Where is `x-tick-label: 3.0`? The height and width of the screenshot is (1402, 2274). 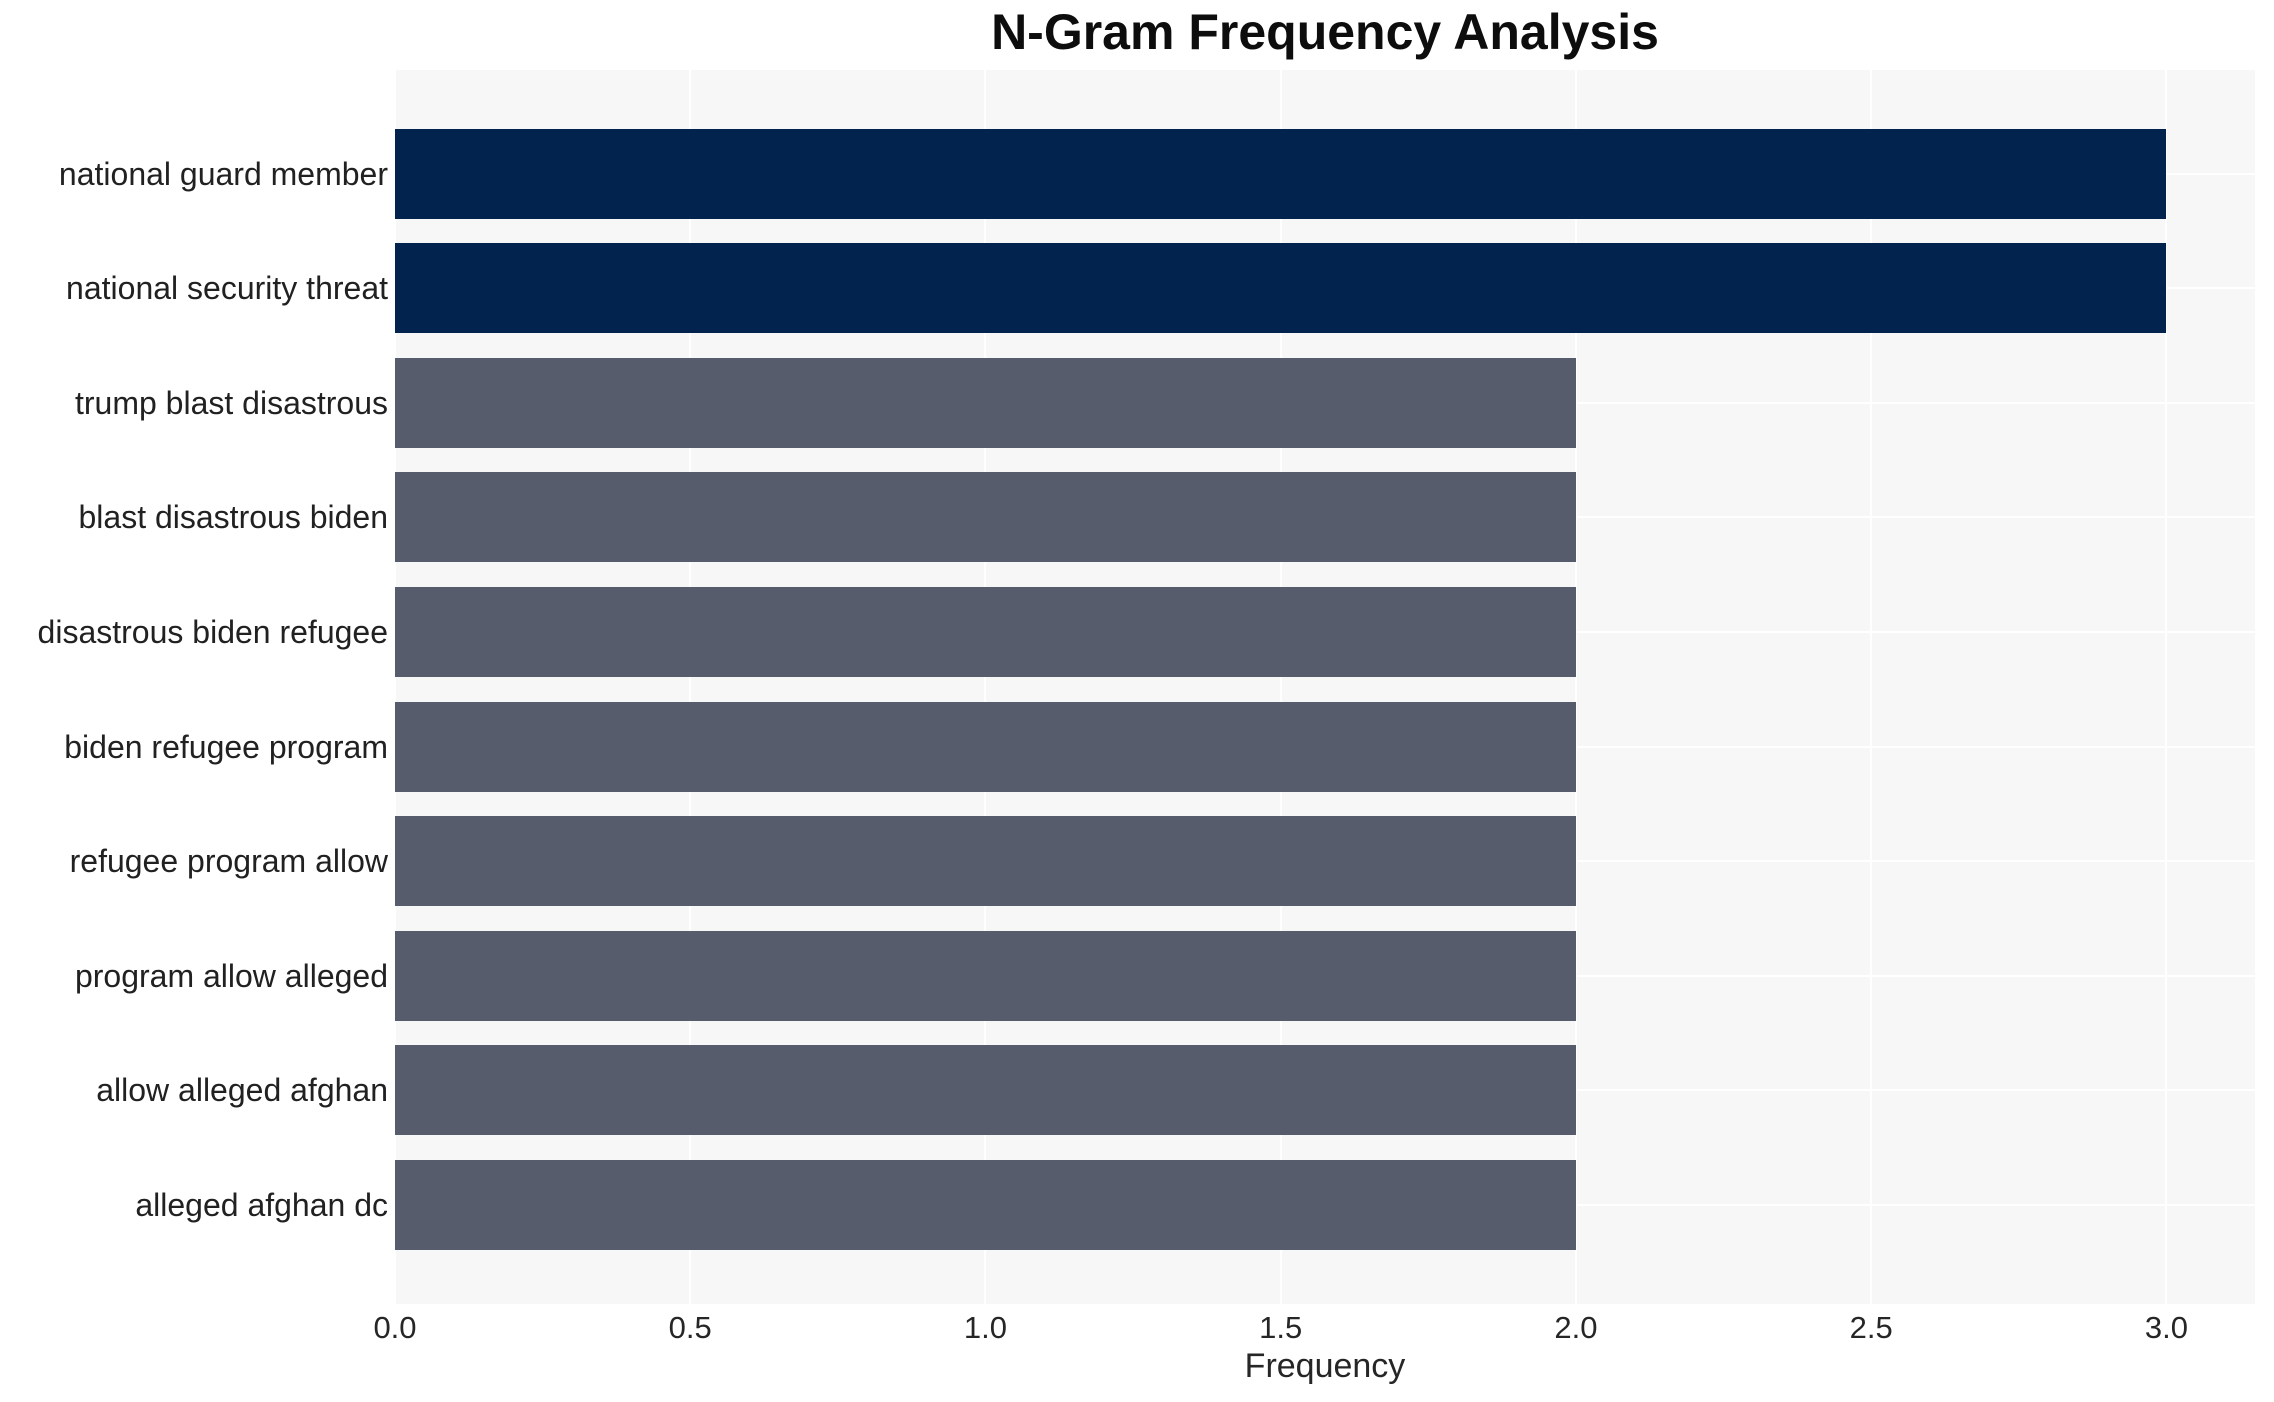 x-tick-label: 3.0 is located at coordinates (2166, 1327).